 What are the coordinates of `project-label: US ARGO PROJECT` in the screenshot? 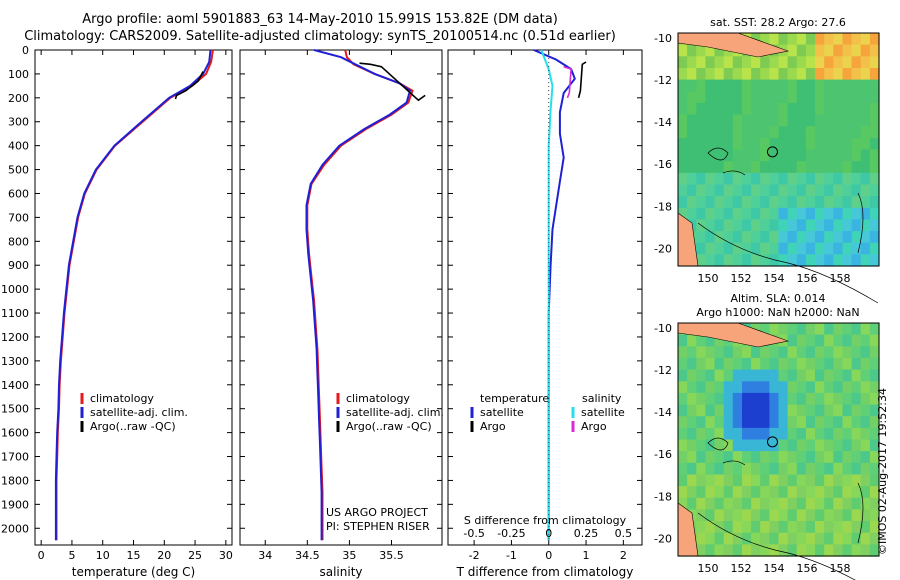 It's located at (377, 512).